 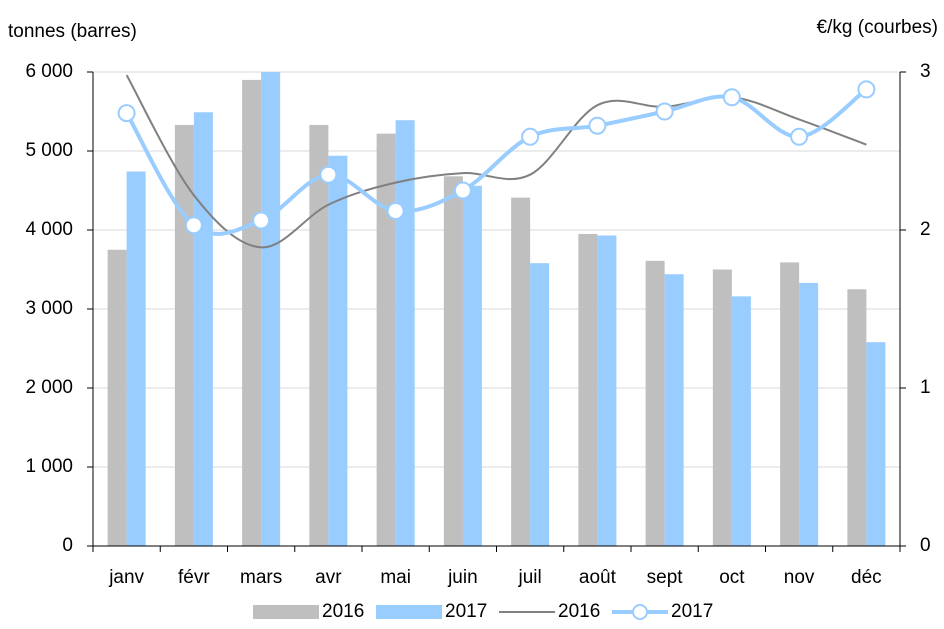 What do you see at coordinates (925, 71) in the screenshot?
I see `y2-tick-label: 3` at bounding box center [925, 71].